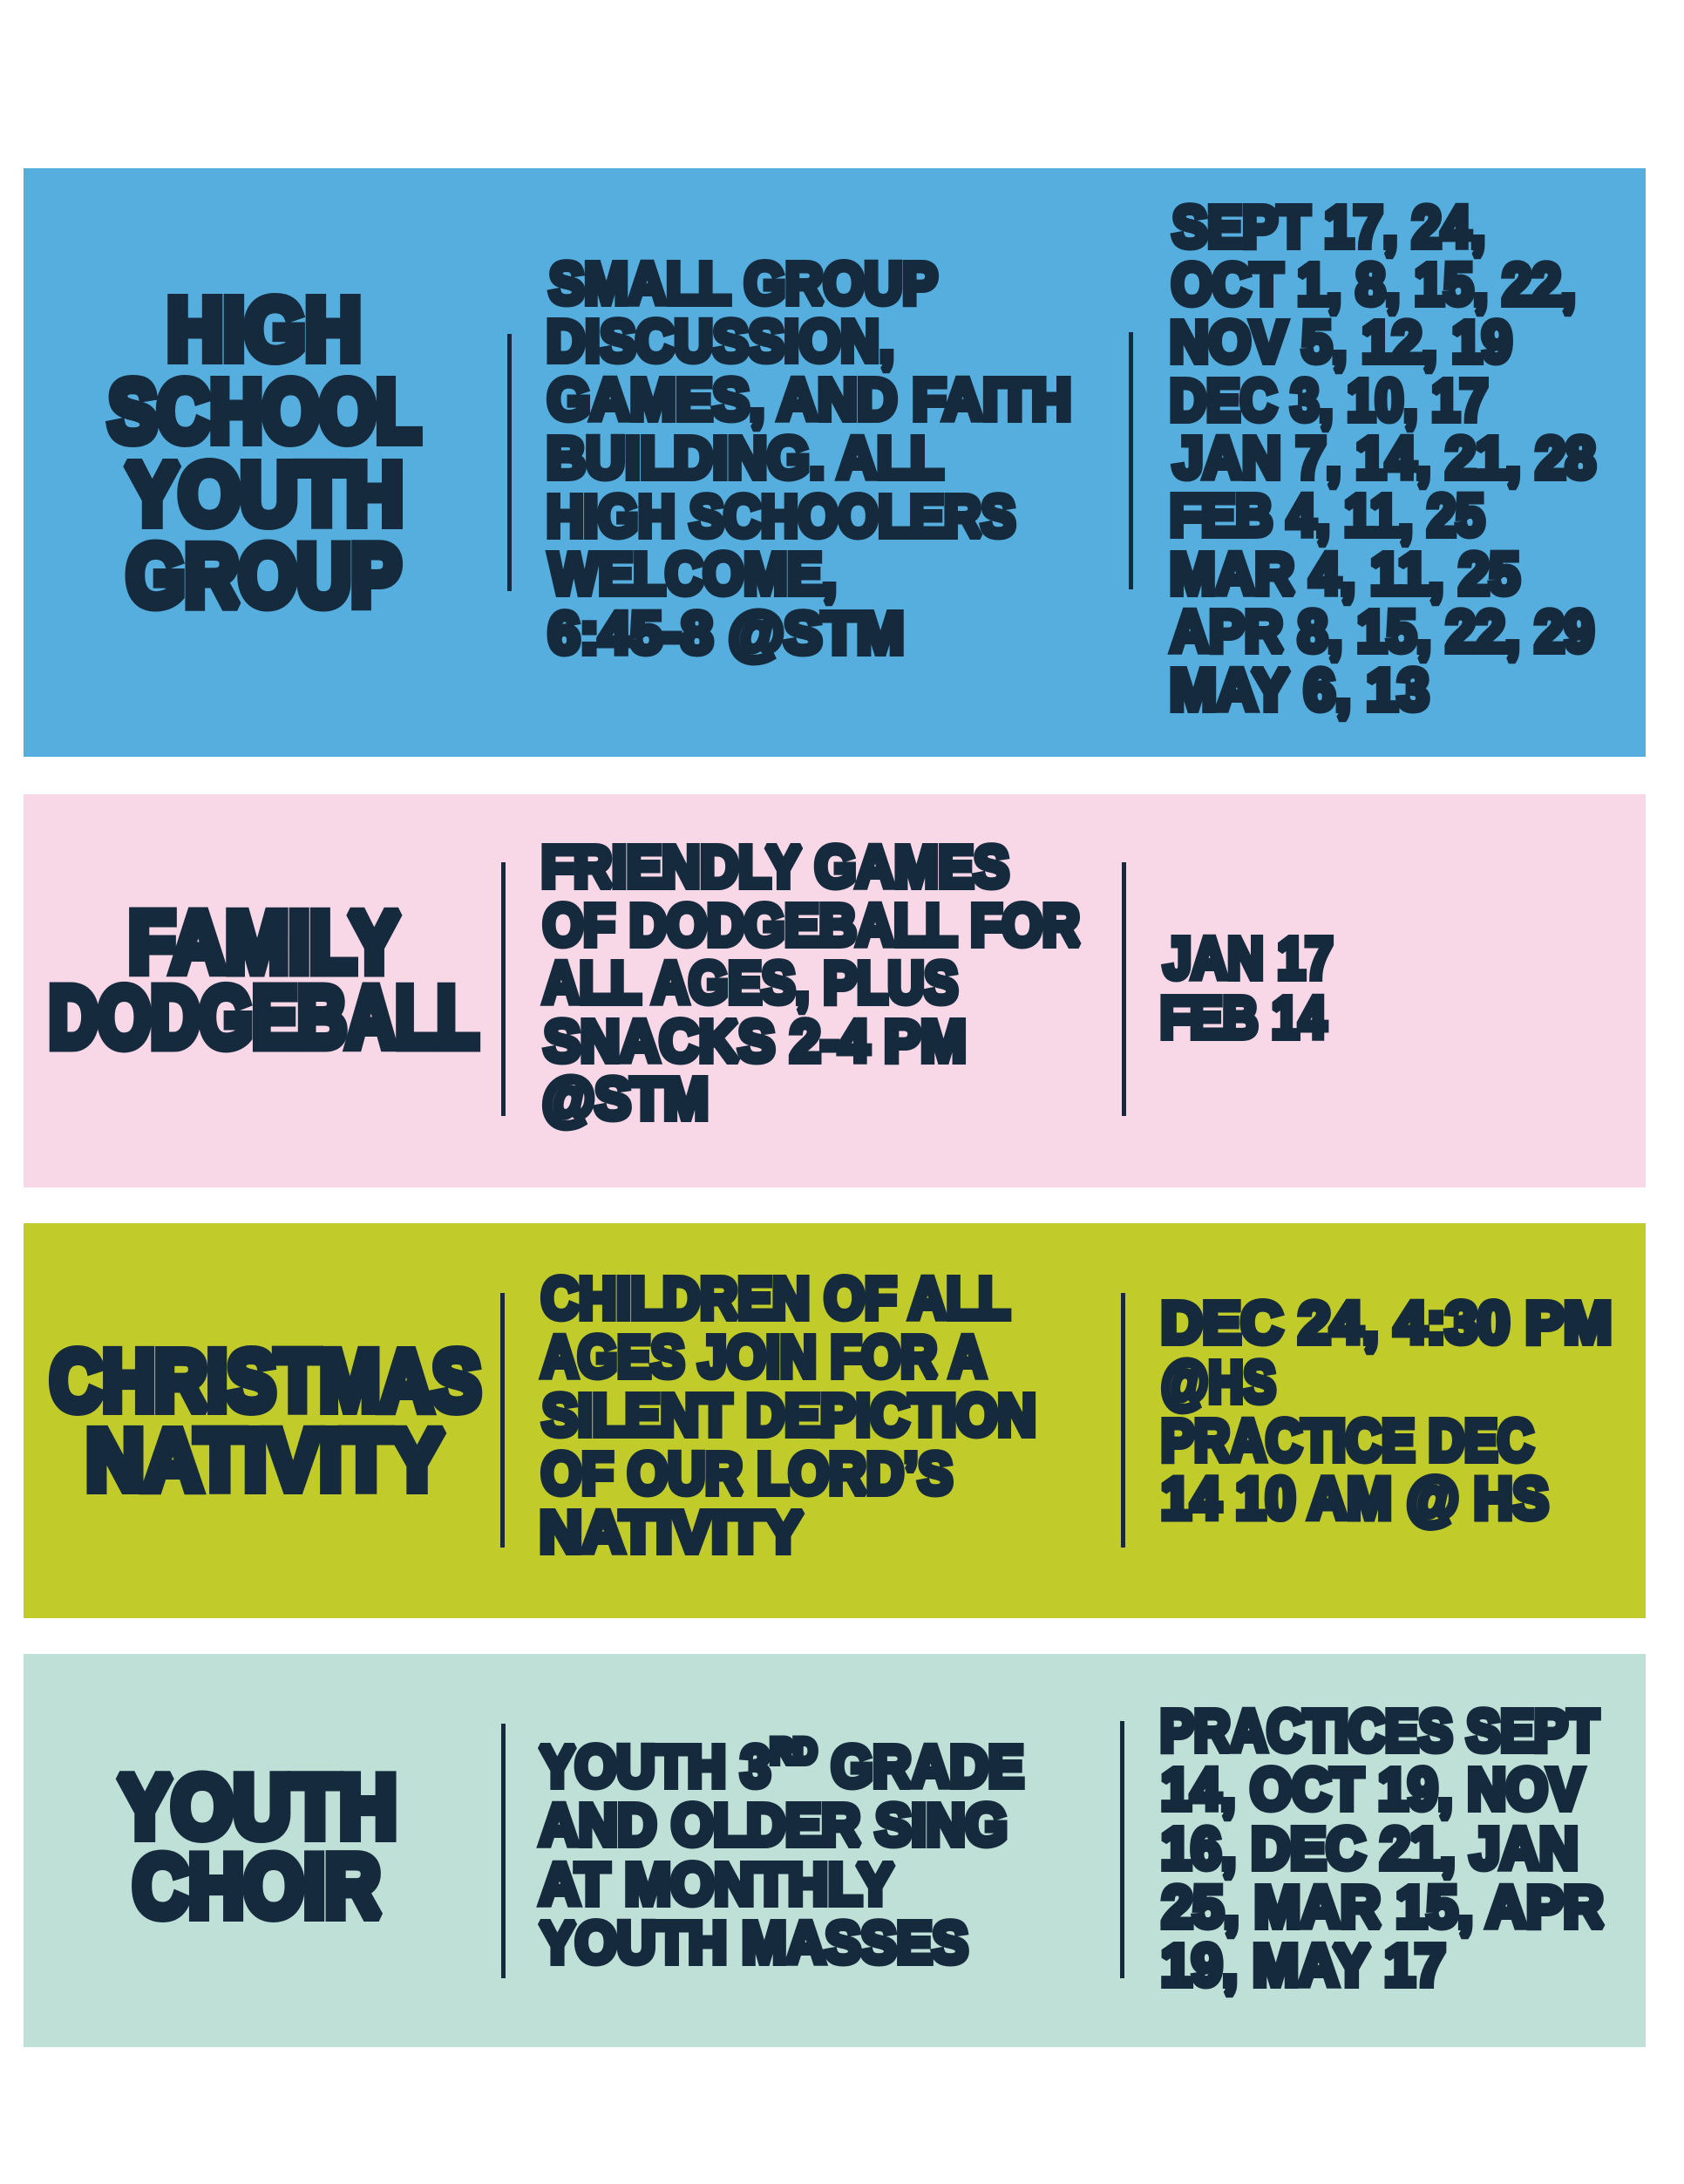 The height and width of the screenshot is (2184, 1684). Describe the element at coordinates (811, 926) in the screenshot. I see `svg-text: OF DODGEBALL FOR` at that location.